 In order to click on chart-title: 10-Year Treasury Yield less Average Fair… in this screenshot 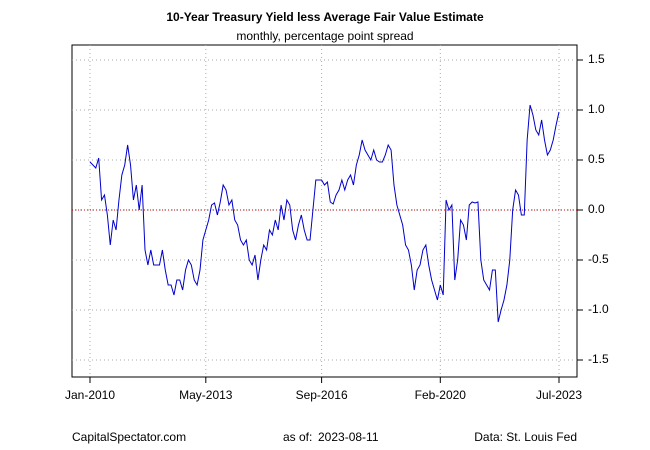, I will do `click(325, 17)`.